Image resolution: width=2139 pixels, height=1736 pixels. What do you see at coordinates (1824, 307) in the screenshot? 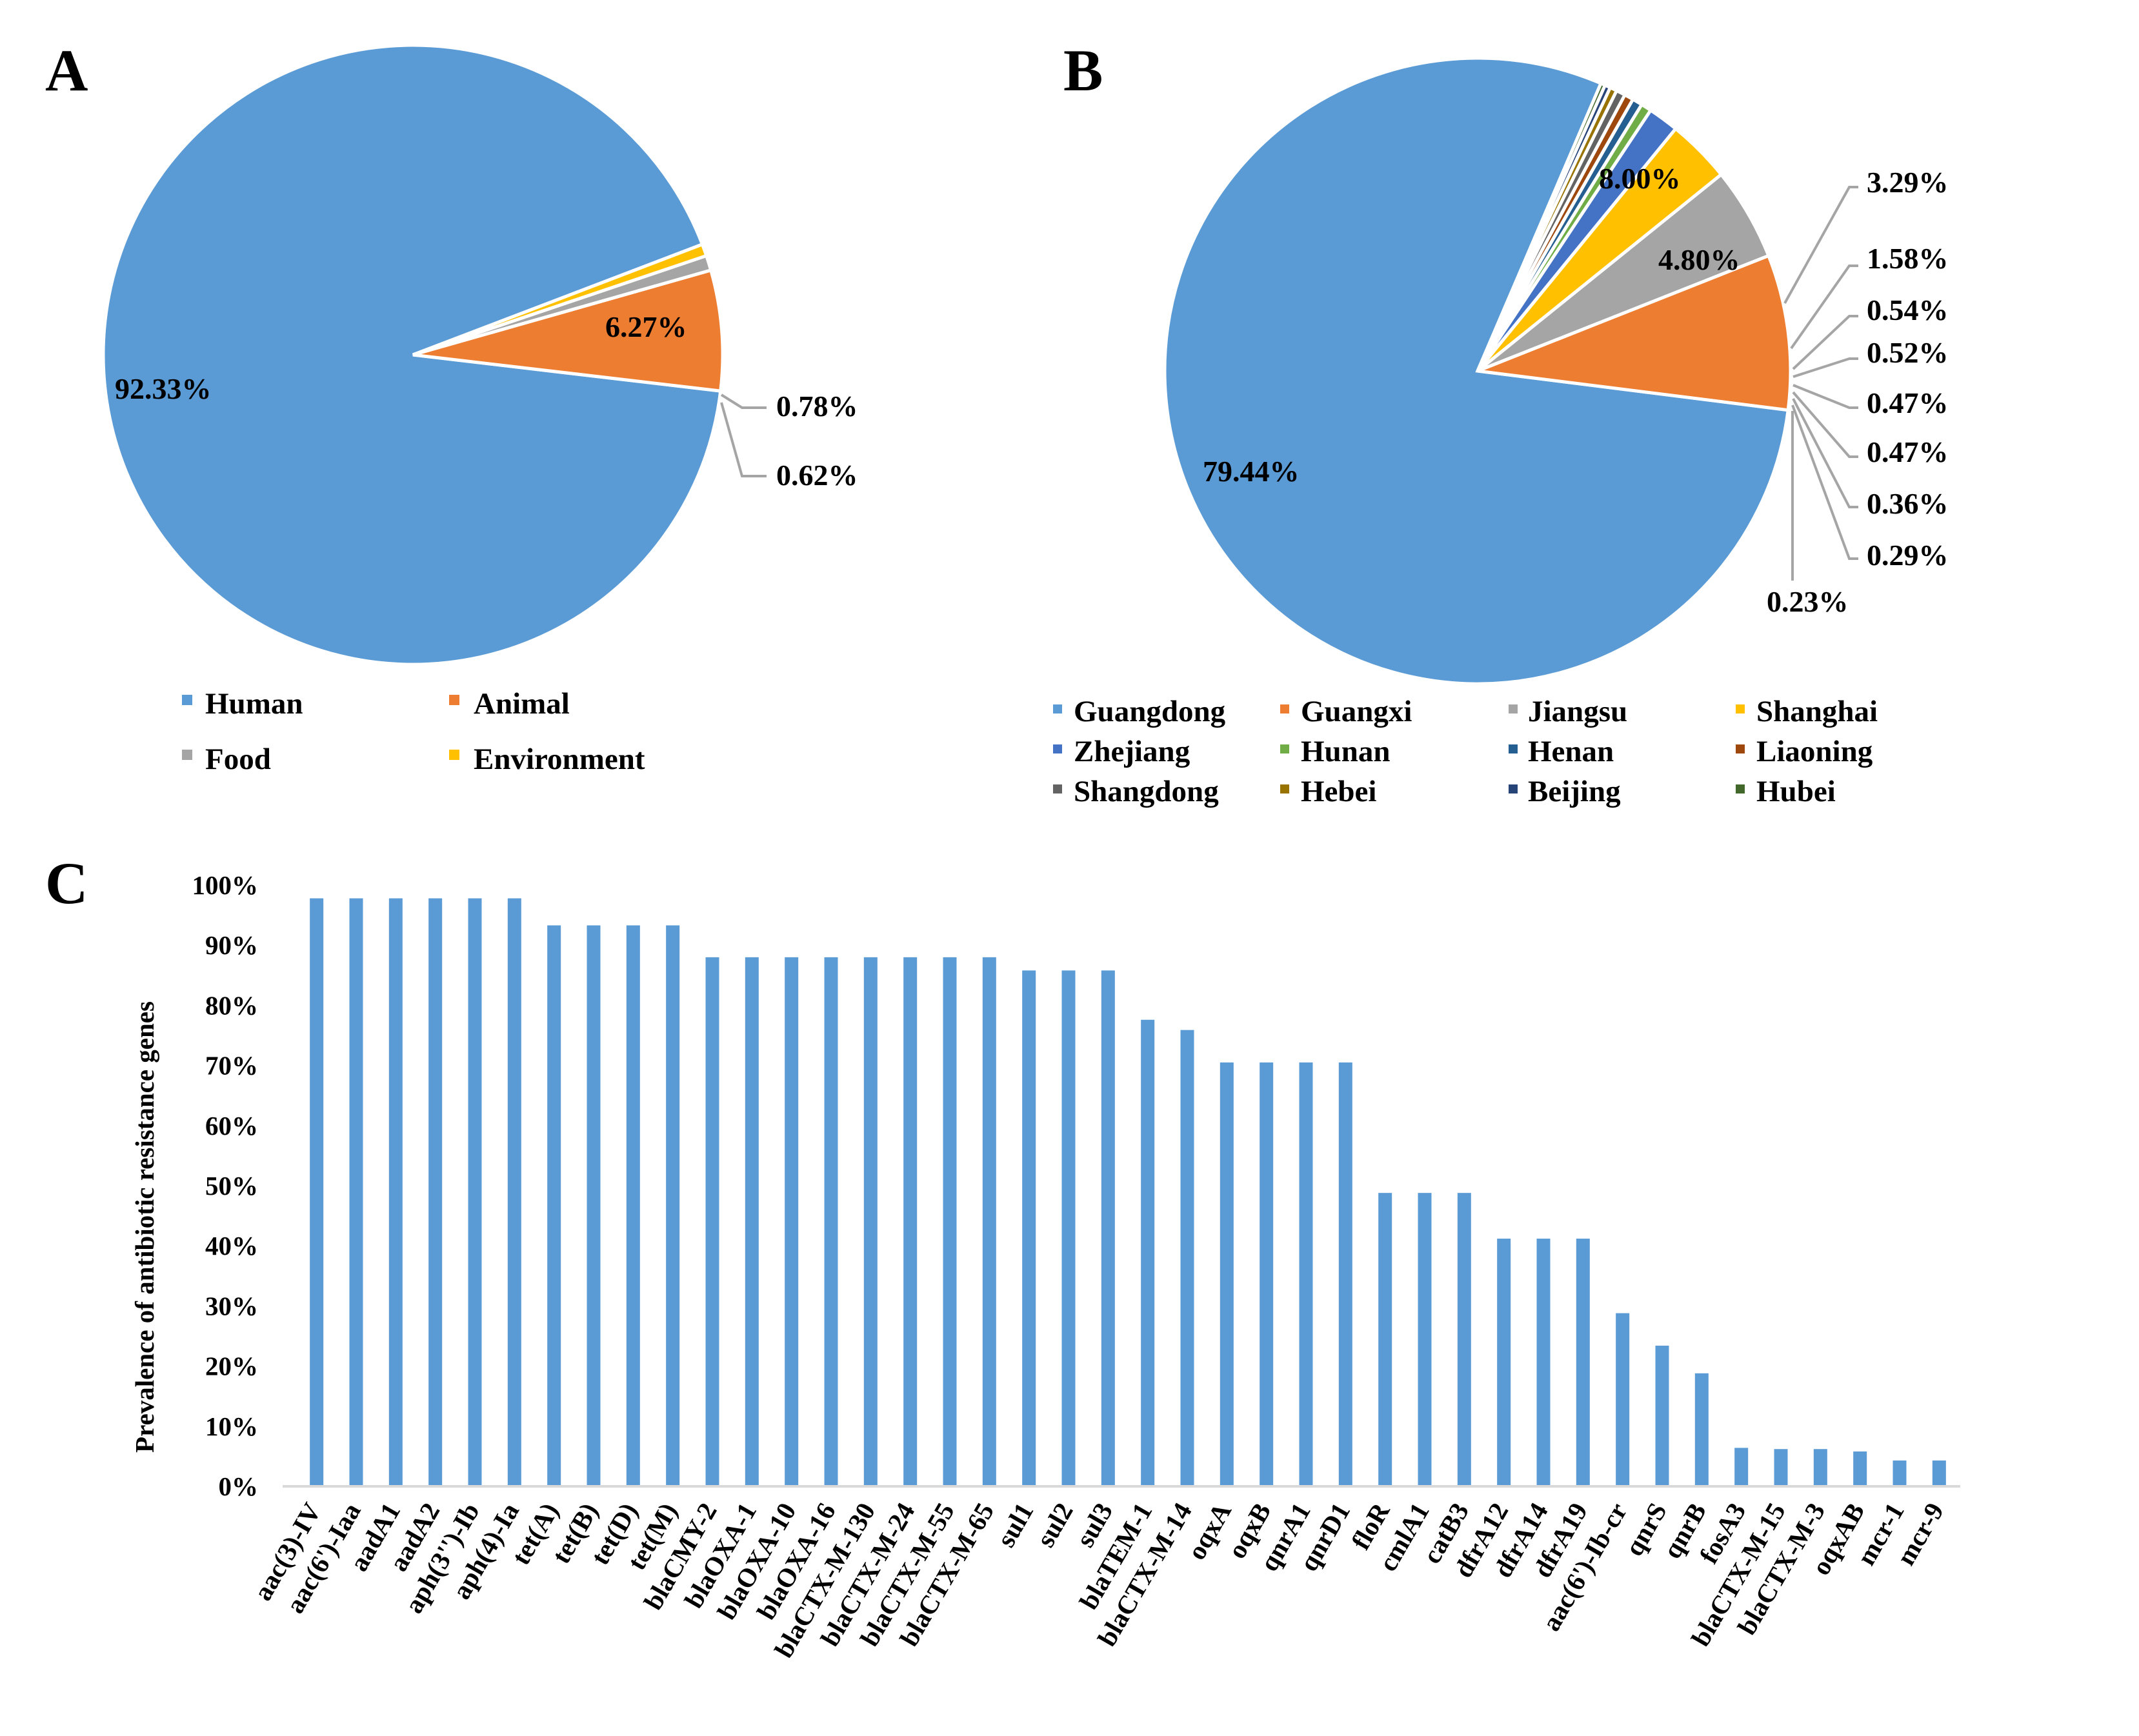
I see `leader-line-zhejiang` at bounding box center [1824, 307].